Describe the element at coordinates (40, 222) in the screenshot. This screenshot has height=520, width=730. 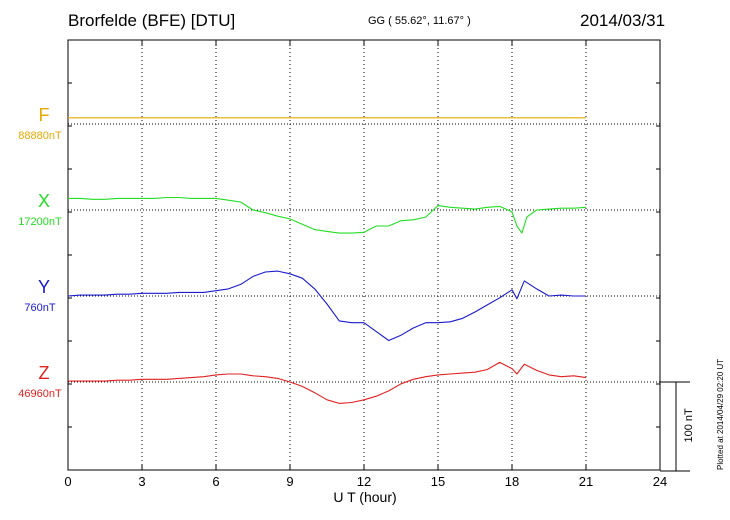
I see `baseline-value-x: 17200nT` at that location.